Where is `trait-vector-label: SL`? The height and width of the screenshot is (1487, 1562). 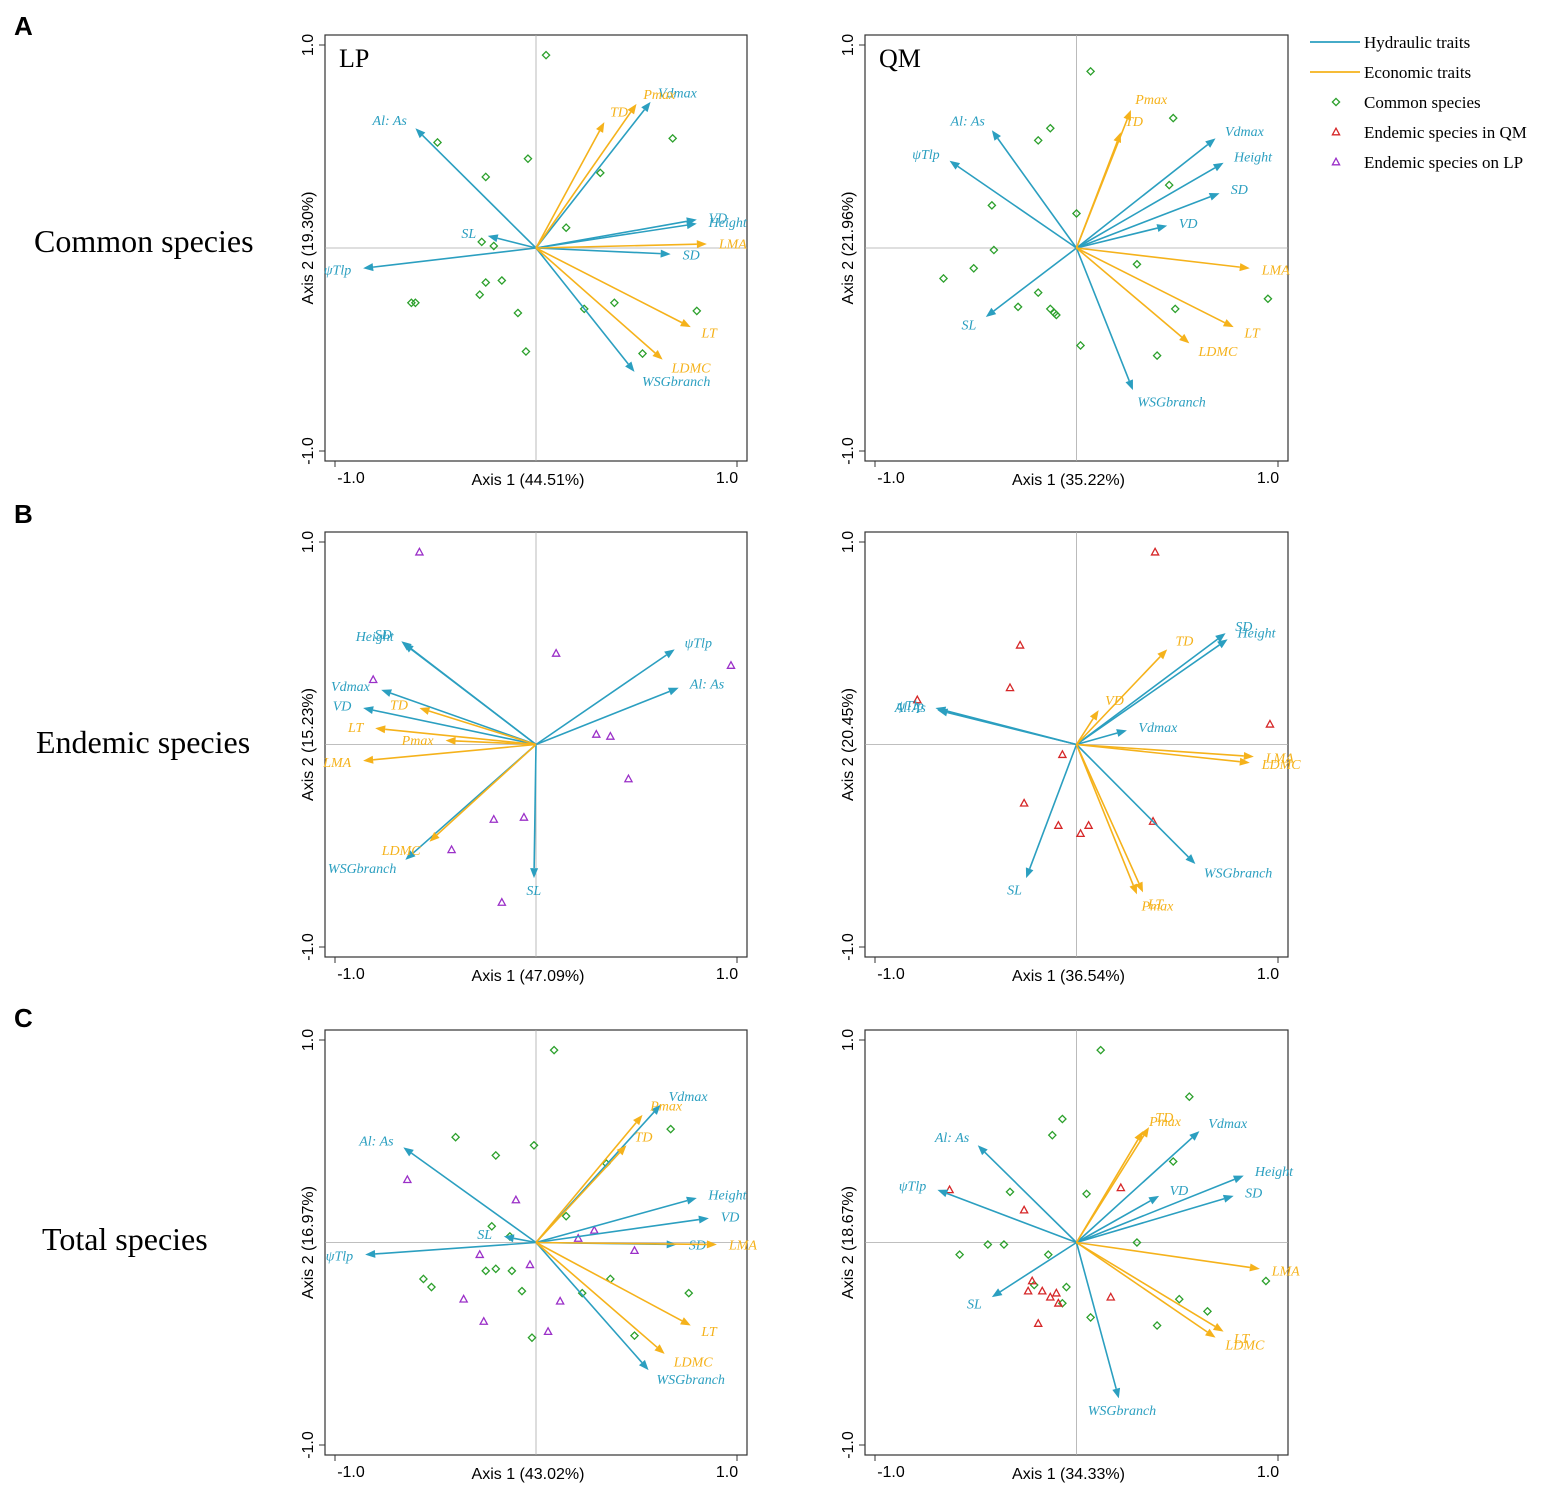
trait-vector-label: SL is located at coordinates (533, 891).